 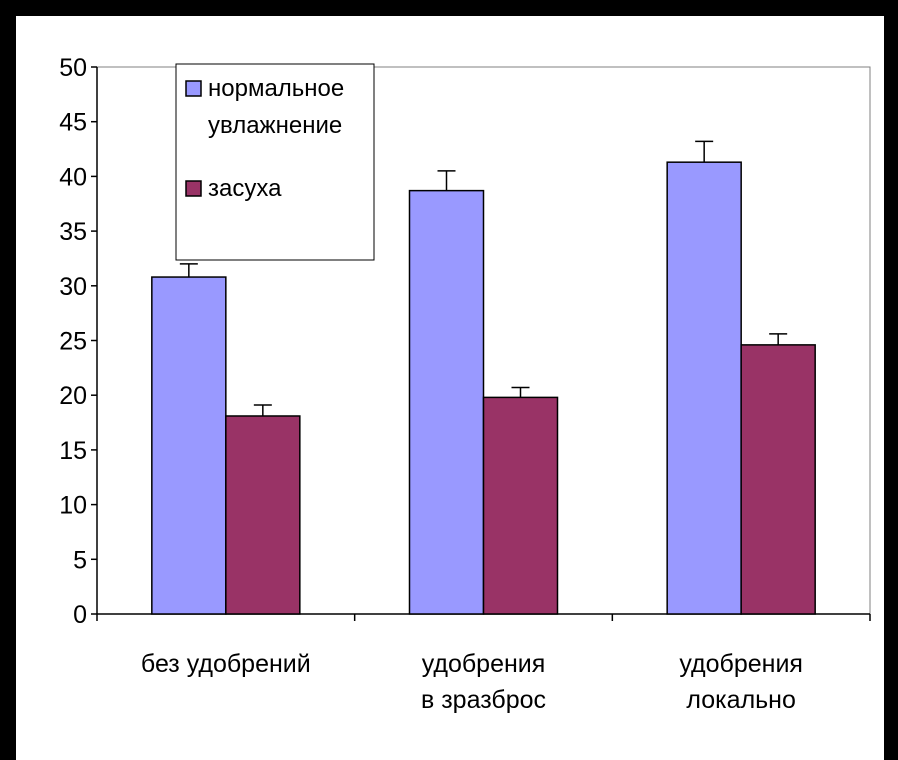 I want to click on y-tick-label: 25, so click(x=73, y=342).